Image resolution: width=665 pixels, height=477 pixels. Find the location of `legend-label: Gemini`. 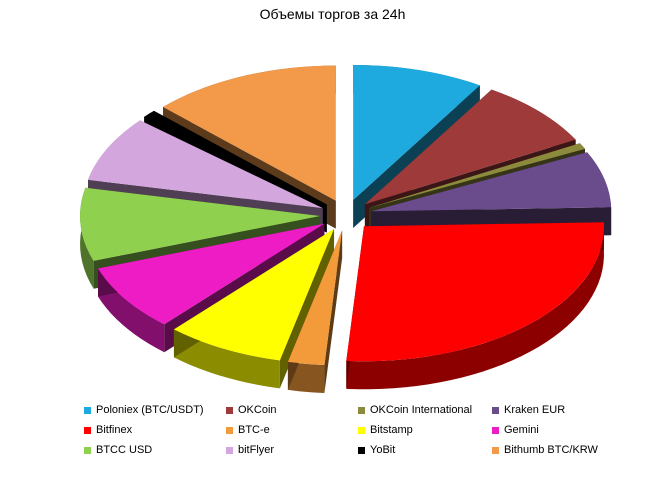

legend-label: Gemini is located at coordinates (521, 430).